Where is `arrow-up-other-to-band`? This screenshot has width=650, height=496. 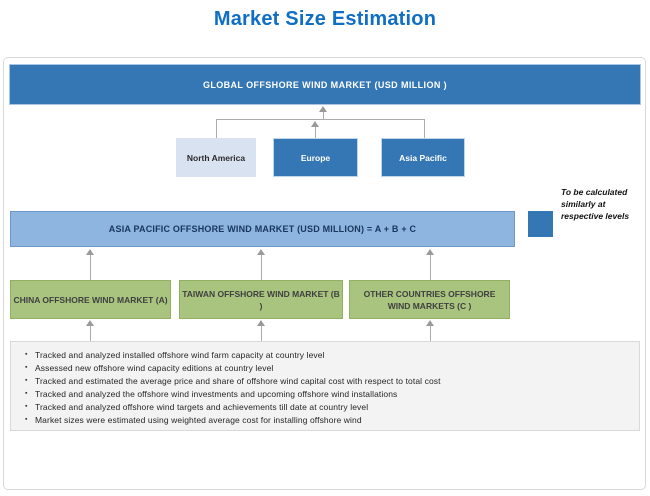 arrow-up-other-to-band is located at coordinates (430, 252).